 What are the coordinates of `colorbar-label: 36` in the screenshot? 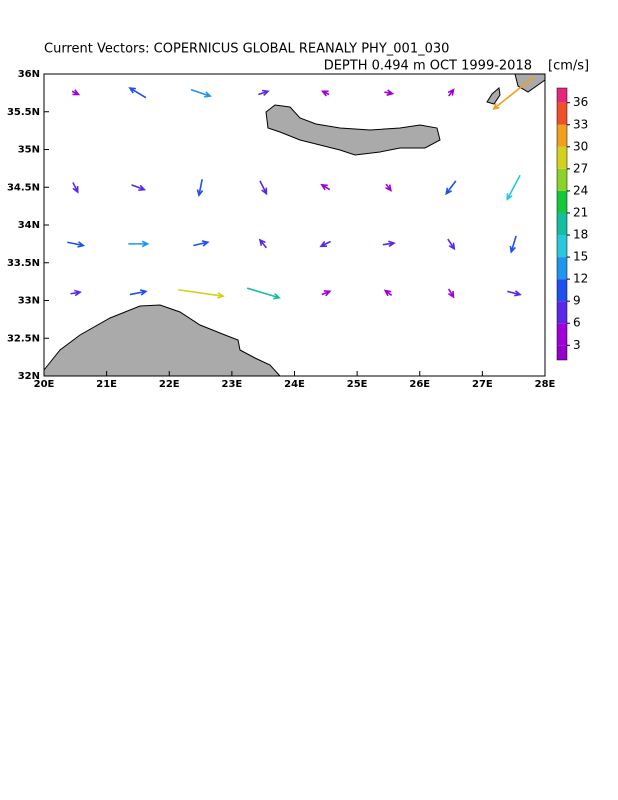 It's located at (580, 102).